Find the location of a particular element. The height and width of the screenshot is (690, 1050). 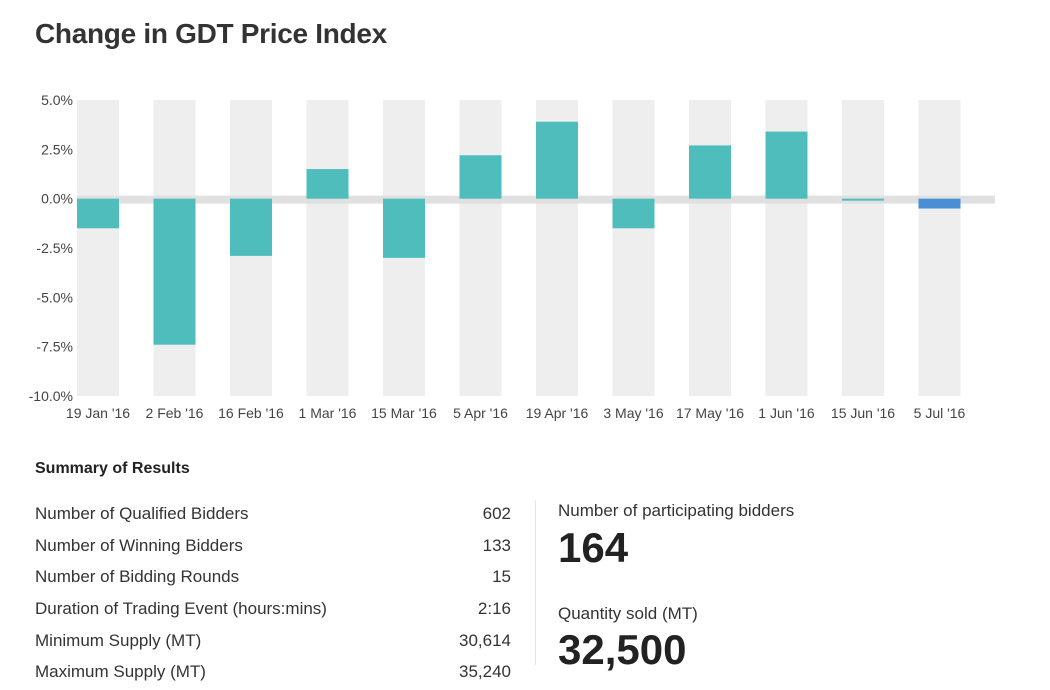

summary-row: Number of Bidding Rounds 15 is located at coordinates (273, 577).